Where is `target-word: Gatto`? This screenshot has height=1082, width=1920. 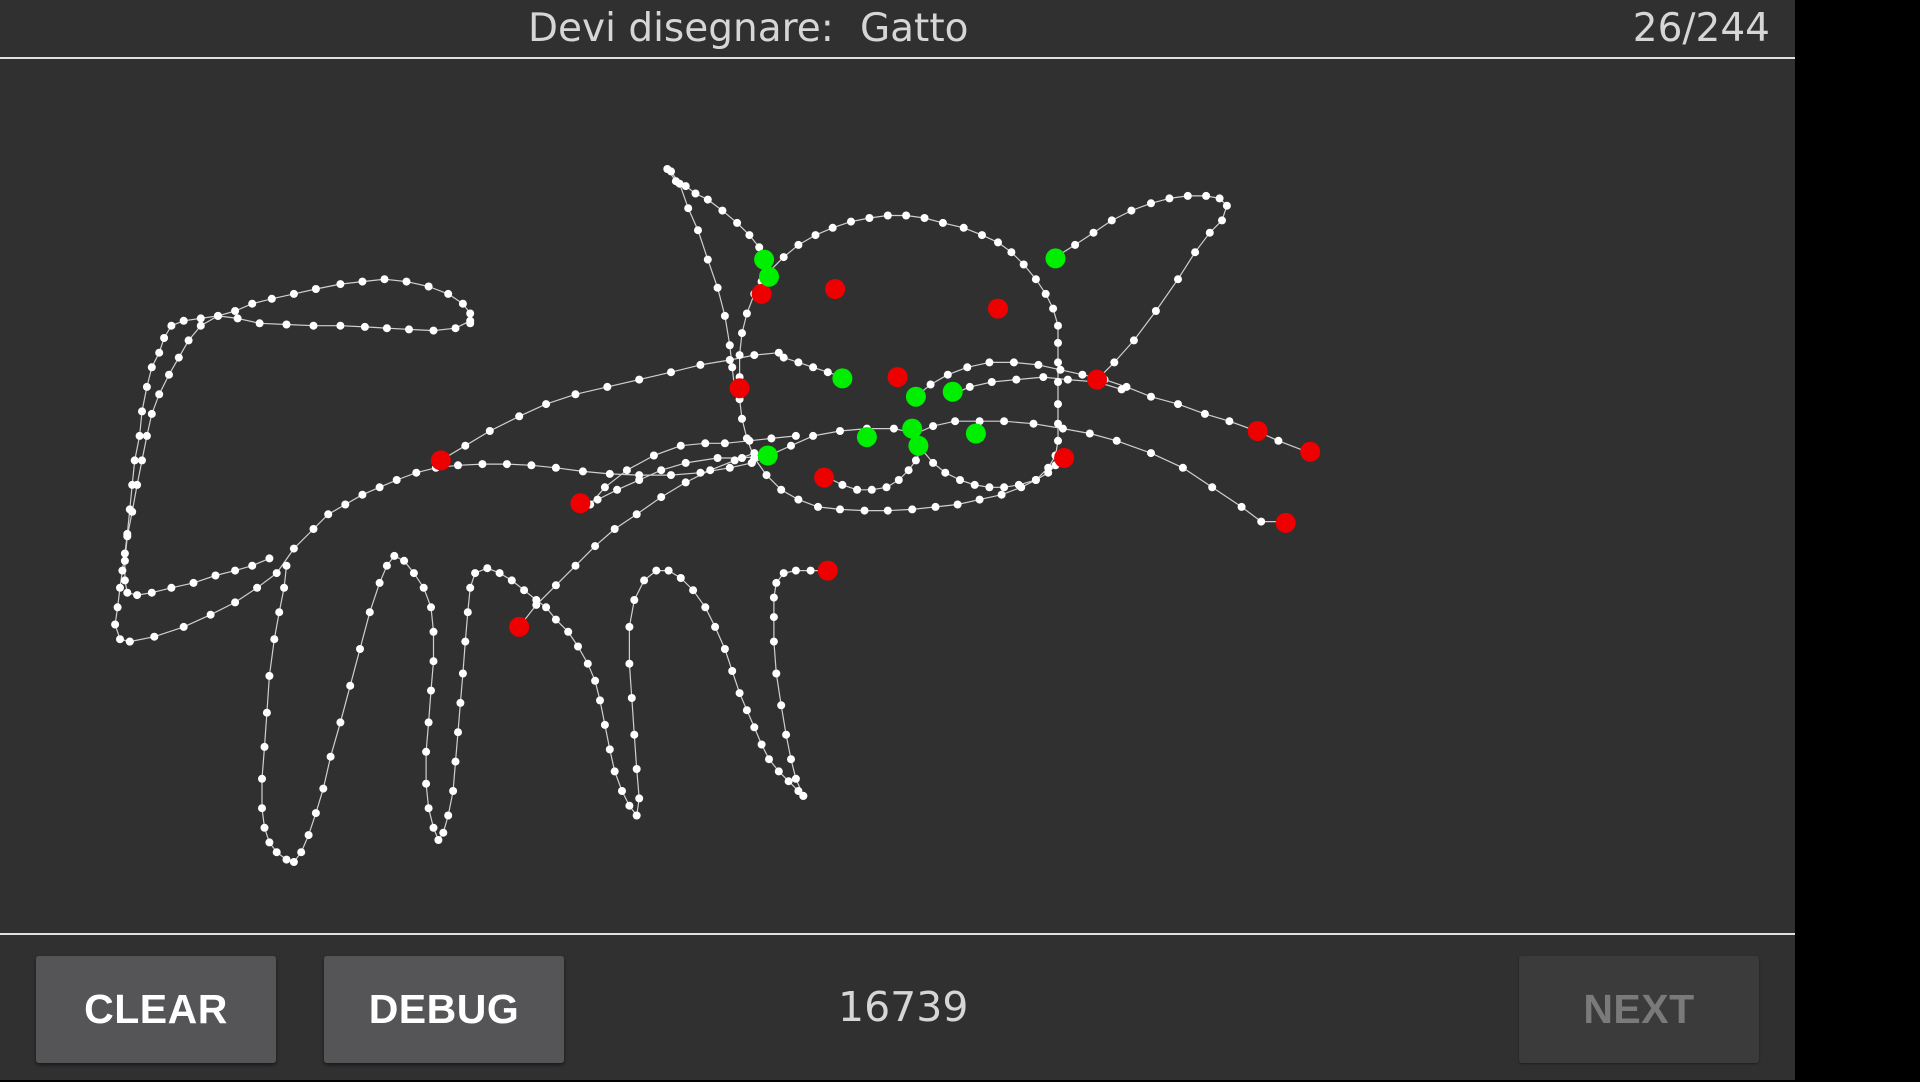 target-word: Gatto is located at coordinates (914, 28).